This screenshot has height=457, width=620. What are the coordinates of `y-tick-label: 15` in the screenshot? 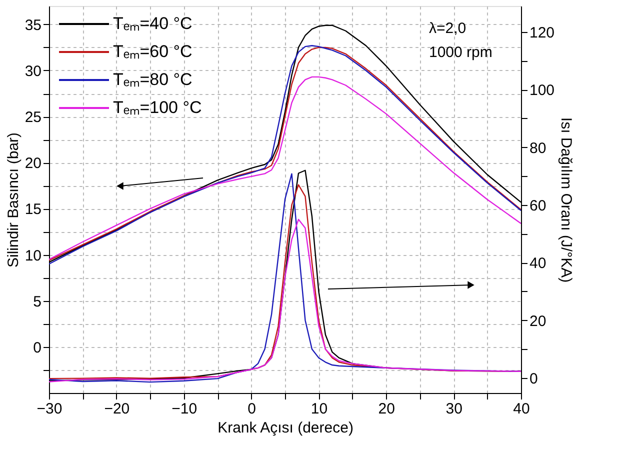 It's located at (33, 209).